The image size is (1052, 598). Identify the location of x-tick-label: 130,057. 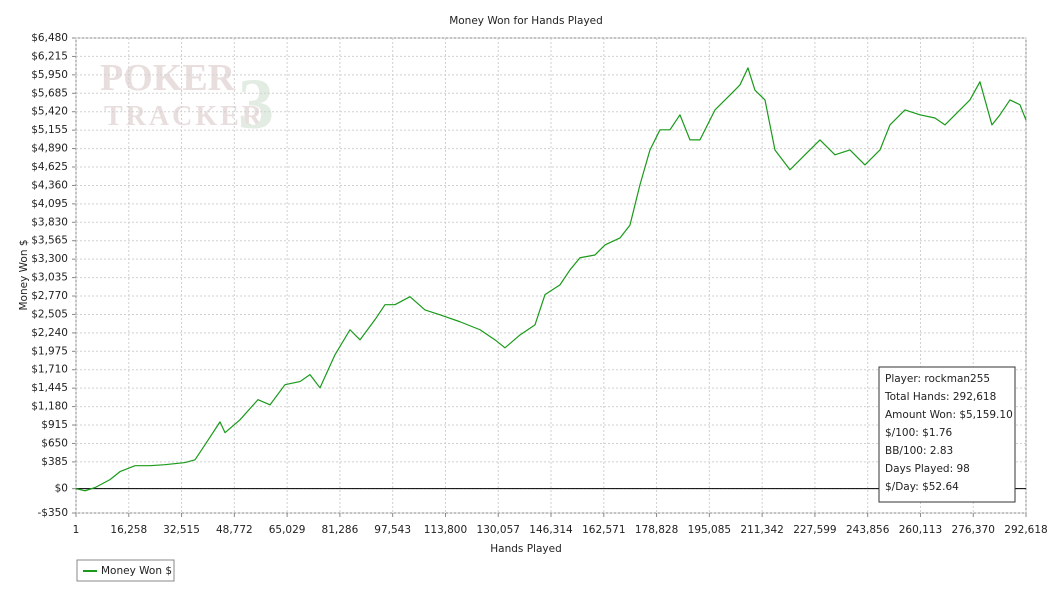
(498, 530).